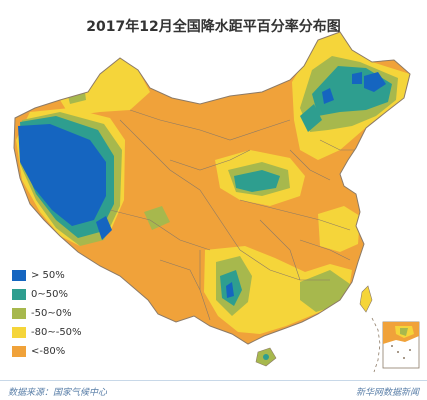 The image size is (427, 400). Describe the element at coordinates (58, 393) in the screenshot. I see `data-source: 数据来源：国家气候中心` at that location.